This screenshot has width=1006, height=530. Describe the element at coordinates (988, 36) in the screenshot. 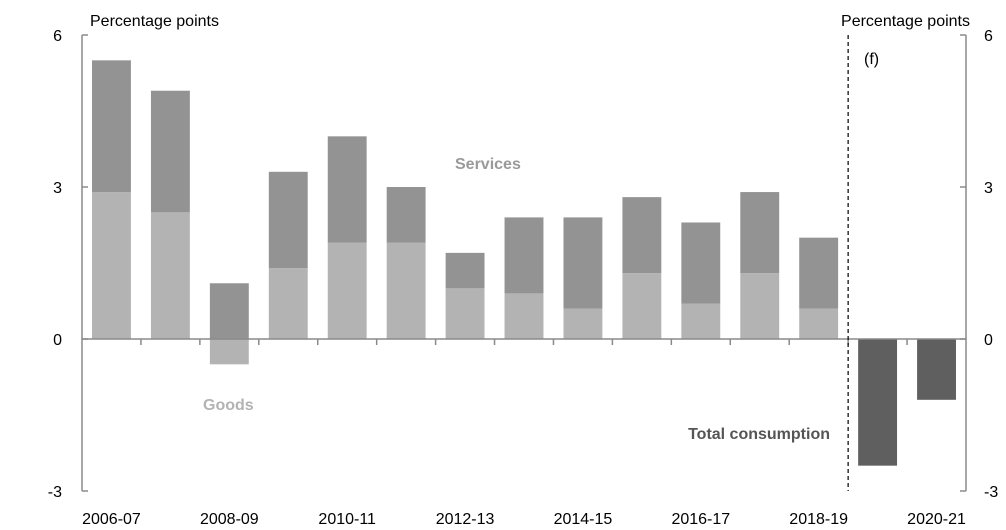

I see `y-tick-label-right: 6` at that location.